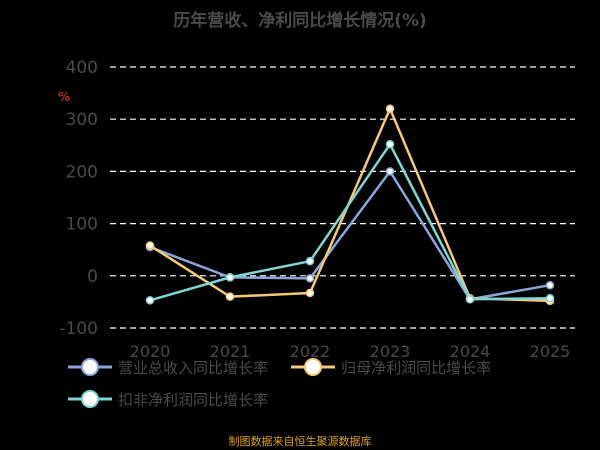  I want to click on y-tick-label: 300, so click(82, 120).